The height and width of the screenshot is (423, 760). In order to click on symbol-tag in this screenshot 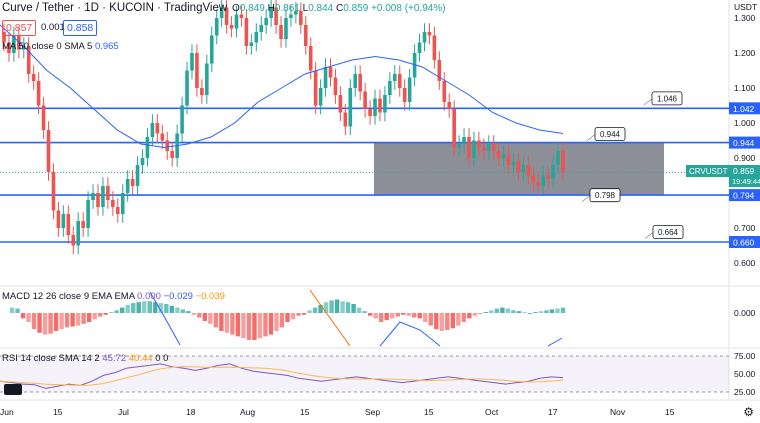, I will do `click(708, 171)`.